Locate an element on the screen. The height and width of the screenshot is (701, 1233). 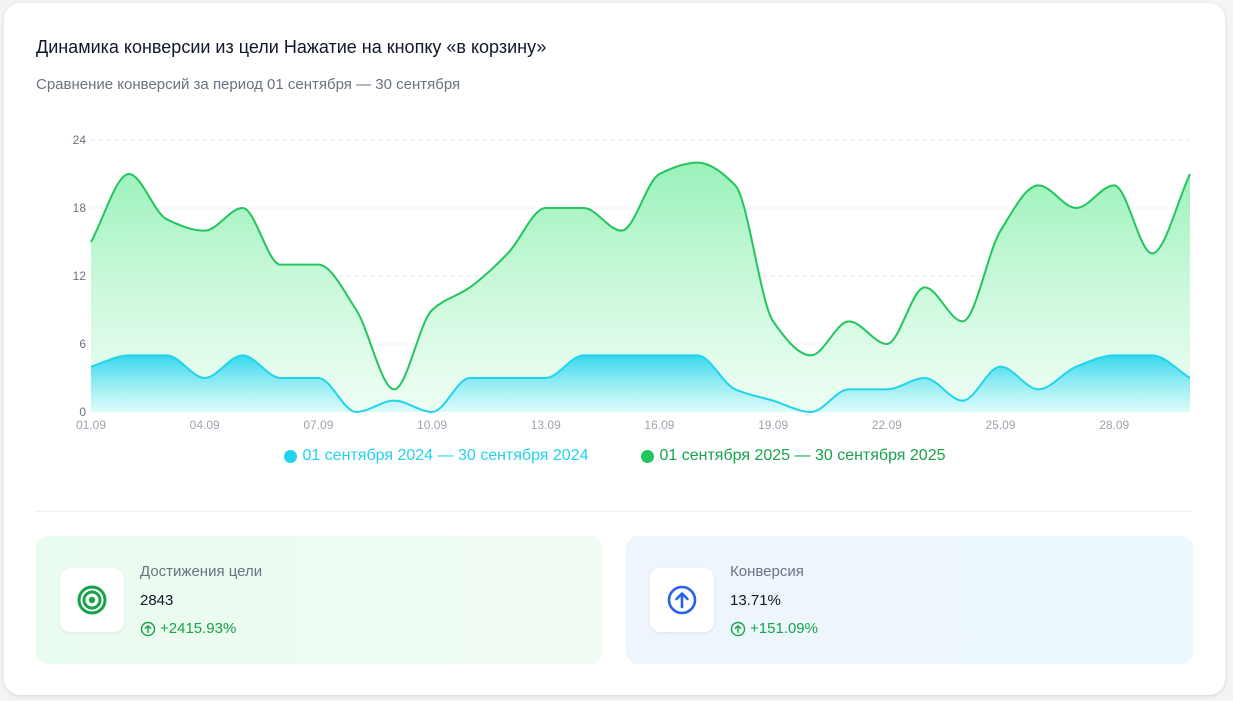
x-tick-label: 13.09 is located at coordinates (546, 425).